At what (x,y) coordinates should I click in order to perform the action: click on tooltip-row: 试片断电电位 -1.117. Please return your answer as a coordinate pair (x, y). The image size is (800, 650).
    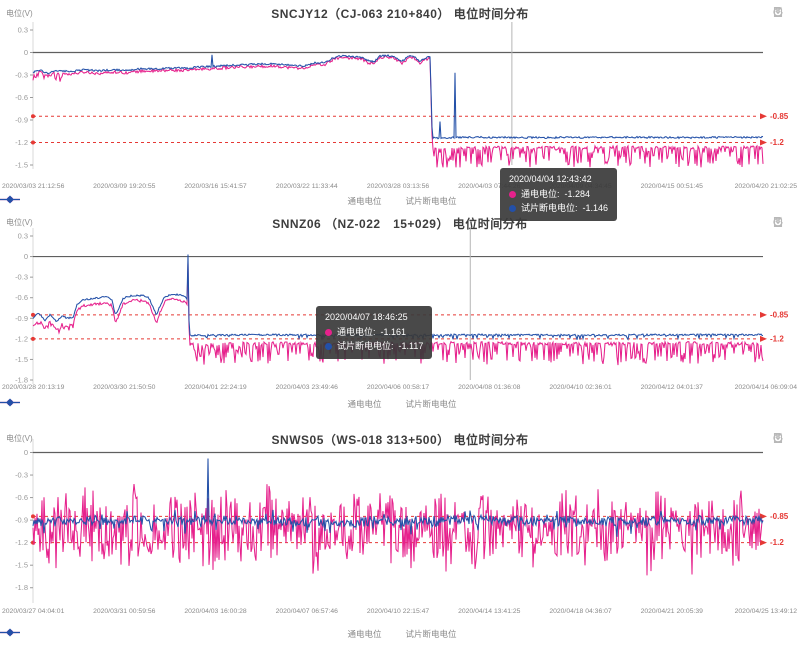
    Looking at the image, I should click on (374, 347).